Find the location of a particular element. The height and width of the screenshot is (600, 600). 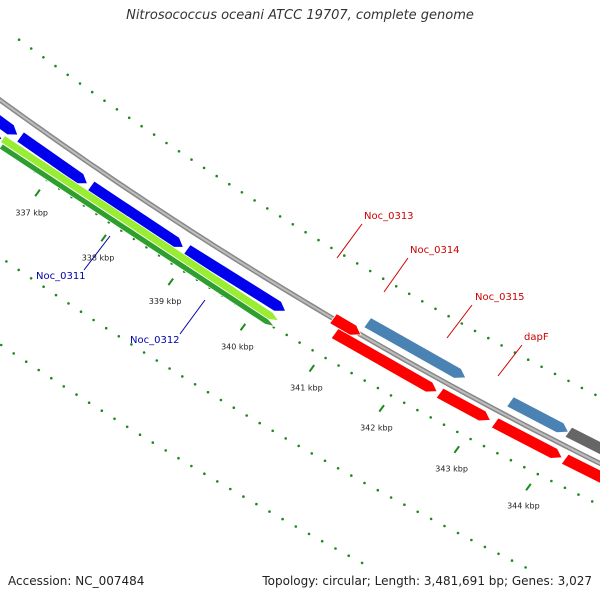

gene-label: Noc_0313 is located at coordinates (389, 216).